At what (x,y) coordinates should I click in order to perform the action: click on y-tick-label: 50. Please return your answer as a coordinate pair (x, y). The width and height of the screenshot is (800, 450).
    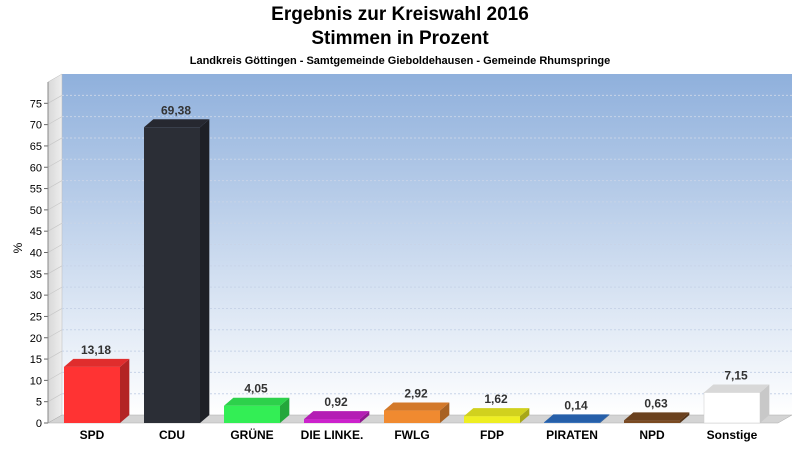
    Looking at the image, I should click on (36, 211).